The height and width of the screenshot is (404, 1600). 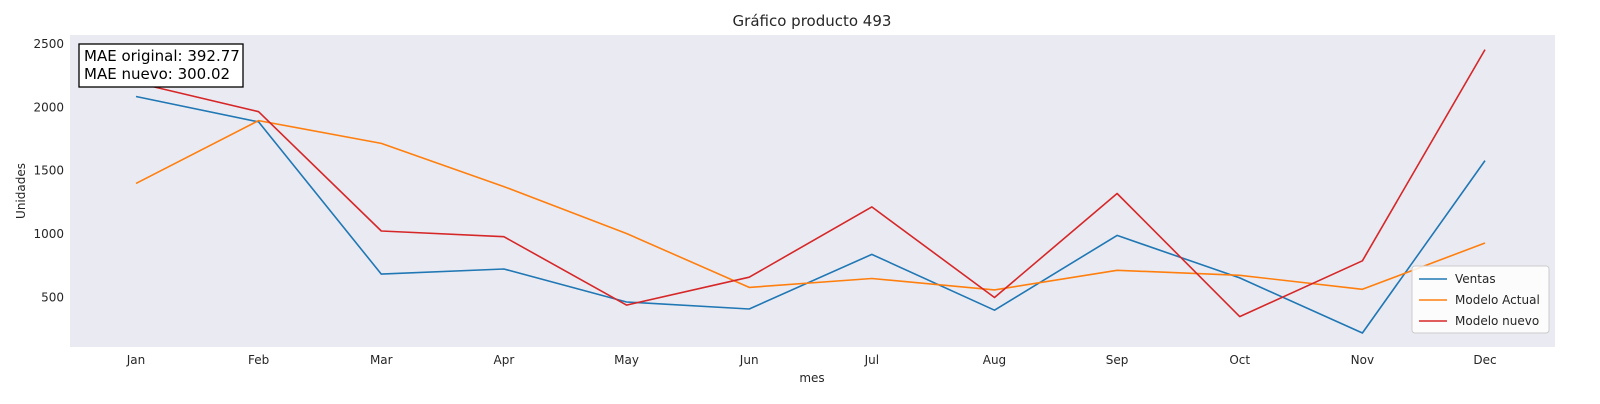 What do you see at coordinates (1484, 360) in the screenshot?
I see `x-tick-label: Dec` at bounding box center [1484, 360].